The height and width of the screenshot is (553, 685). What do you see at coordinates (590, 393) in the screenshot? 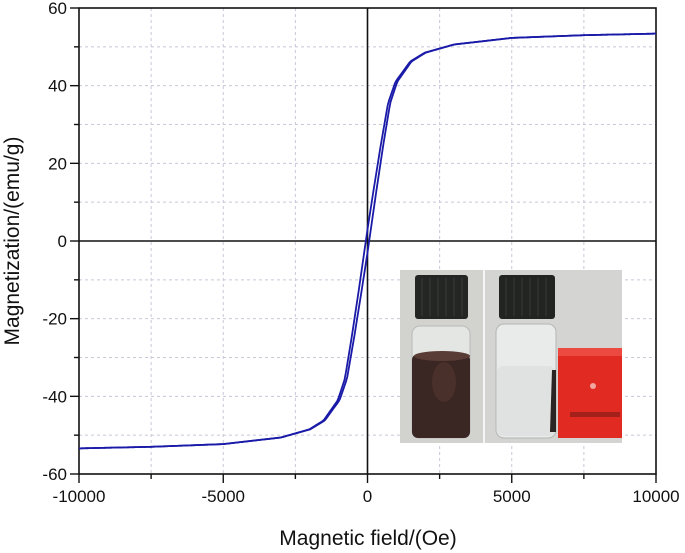
I see `magnet-block` at bounding box center [590, 393].